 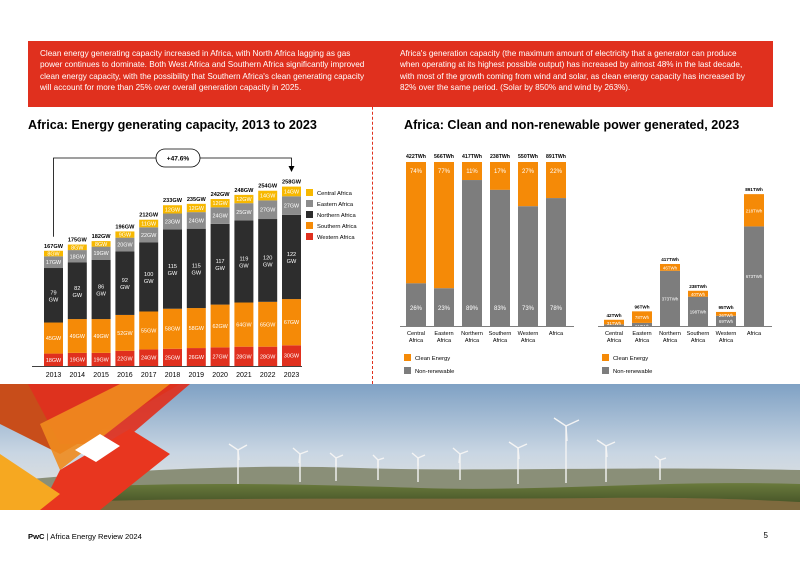 What do you see at coordinates (500, 309) in the screenshot?
I see `pct-nonrenewable-label-3: 83%` at bounding box center [500, 309].